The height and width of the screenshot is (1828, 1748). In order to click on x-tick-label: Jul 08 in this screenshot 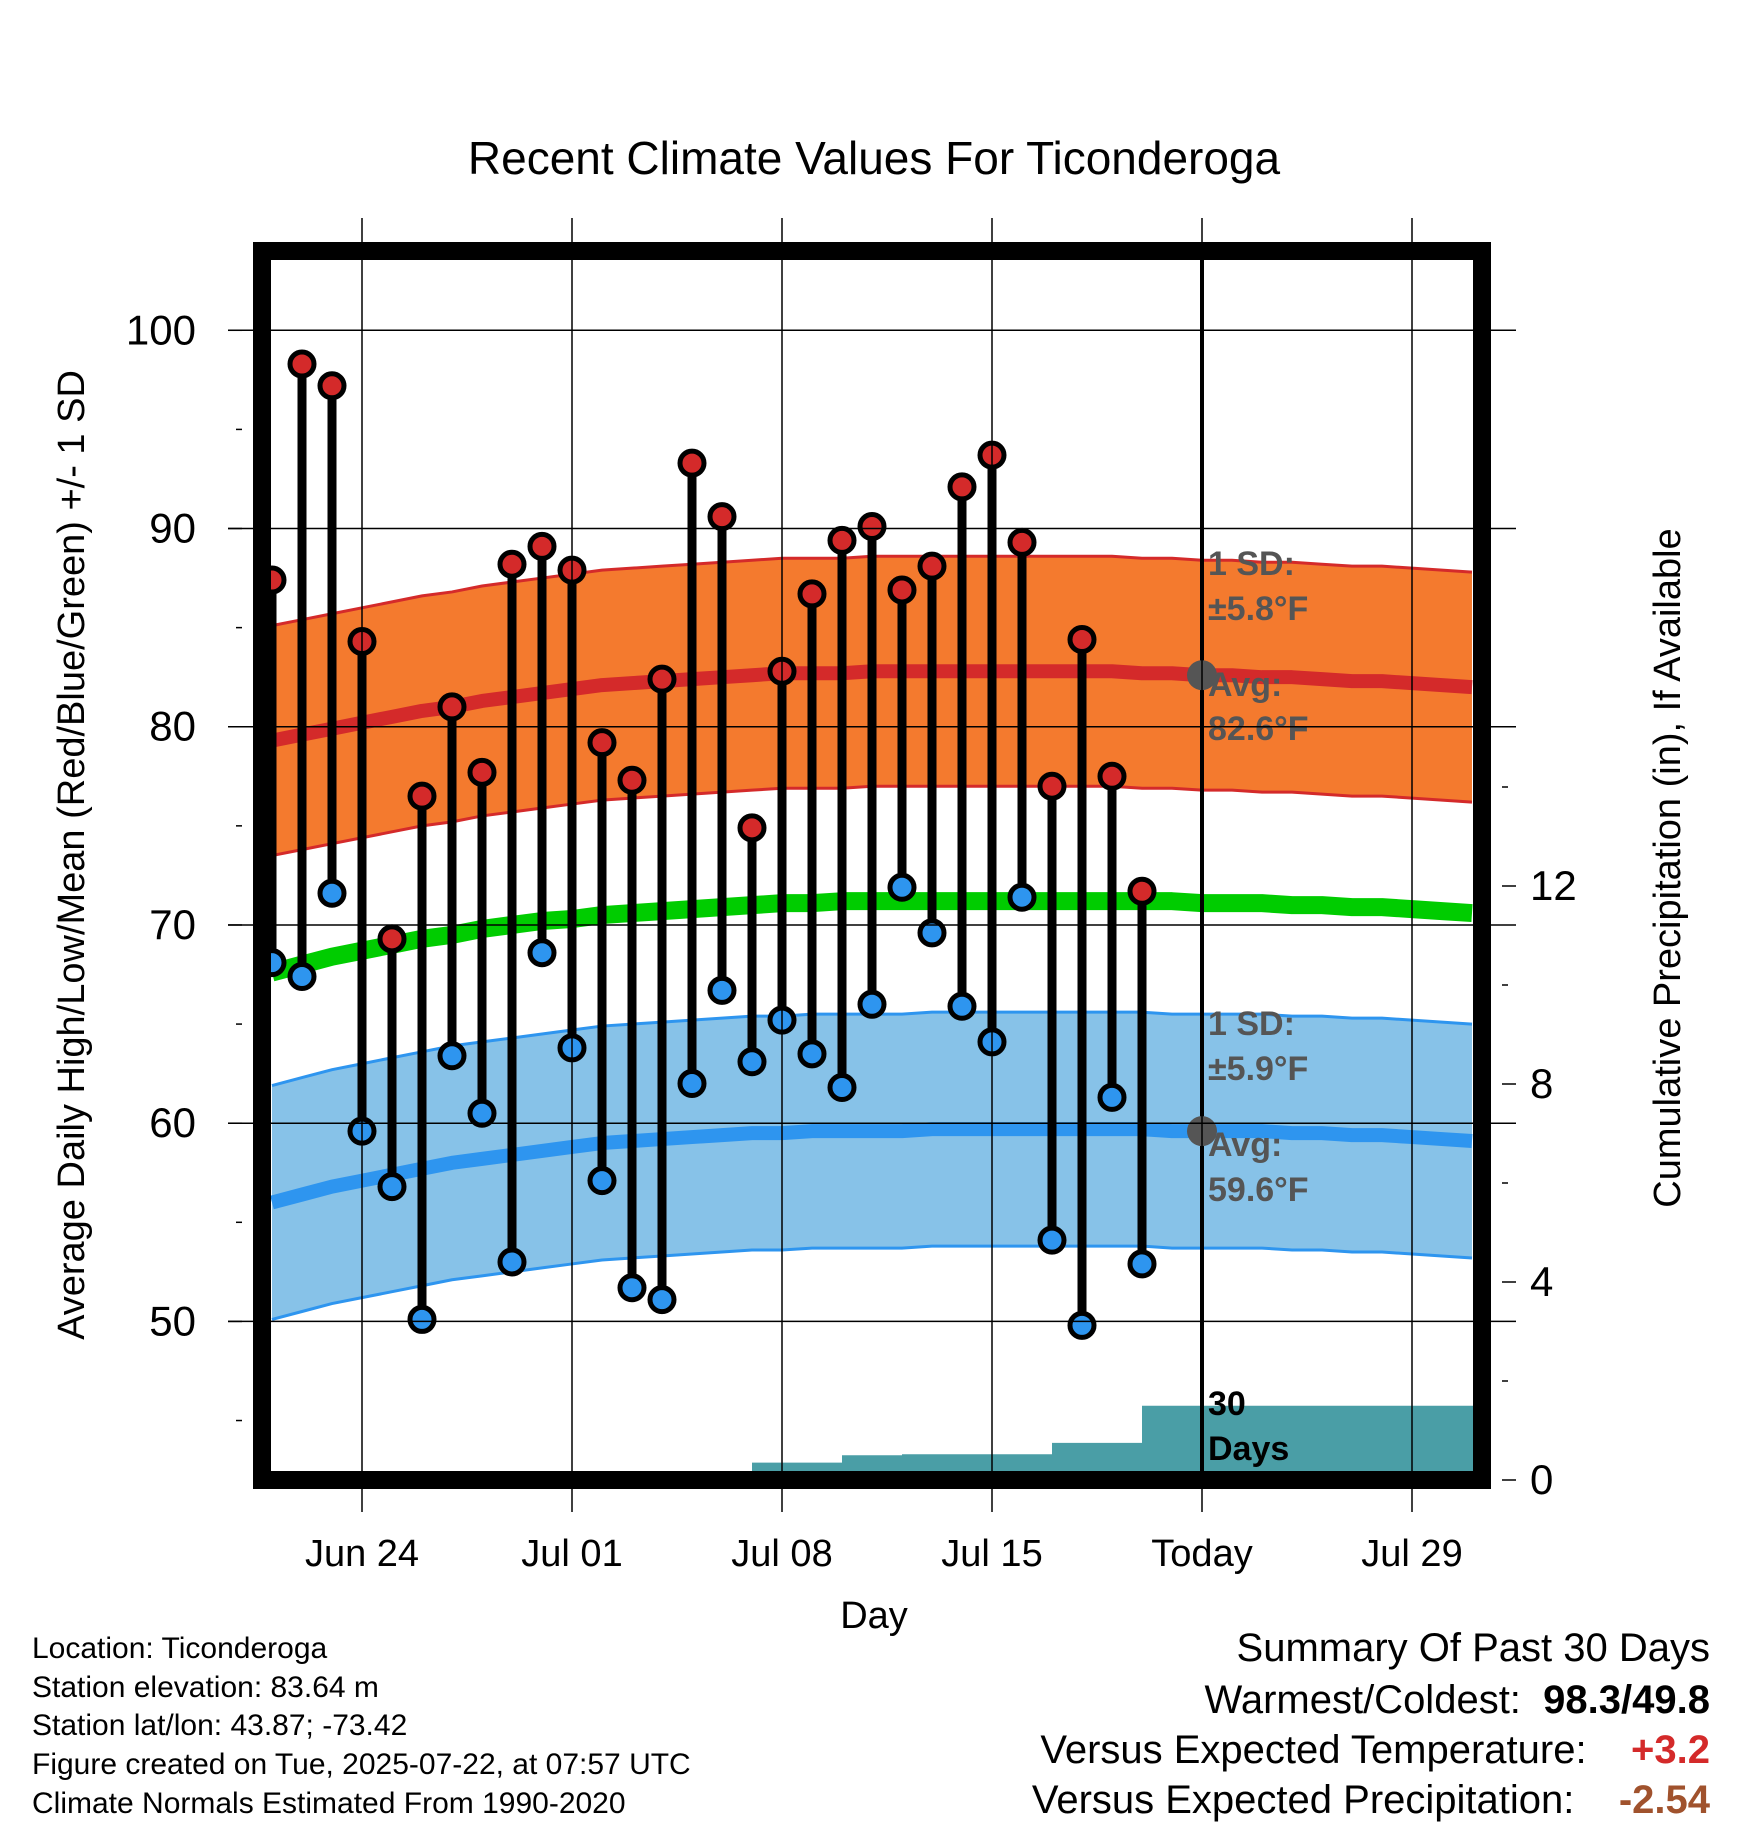, I will do `click(781, 1554)`.